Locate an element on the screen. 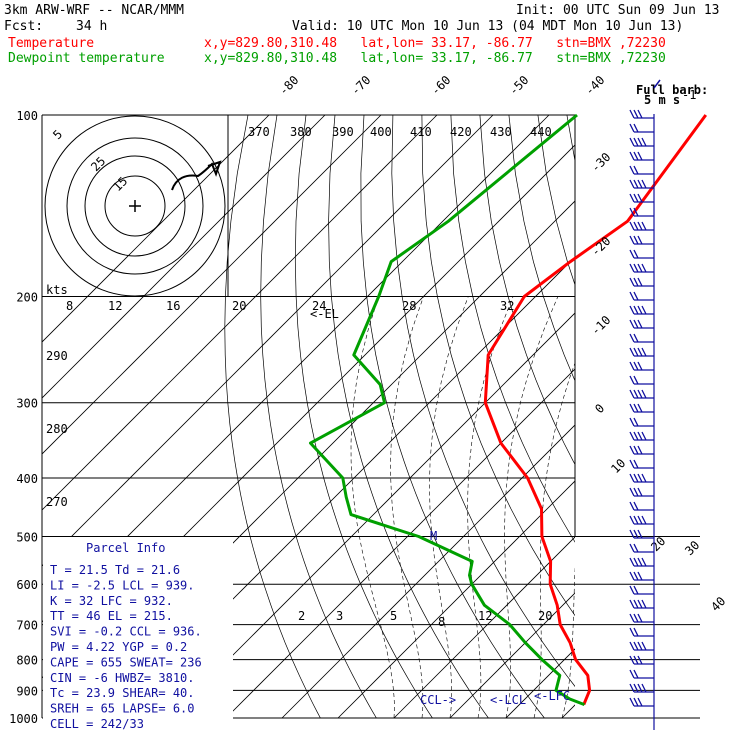 Image resolution: width=740 pixels, height=740 pixels. theta-label: 370 is located at coordinates (259, 132).